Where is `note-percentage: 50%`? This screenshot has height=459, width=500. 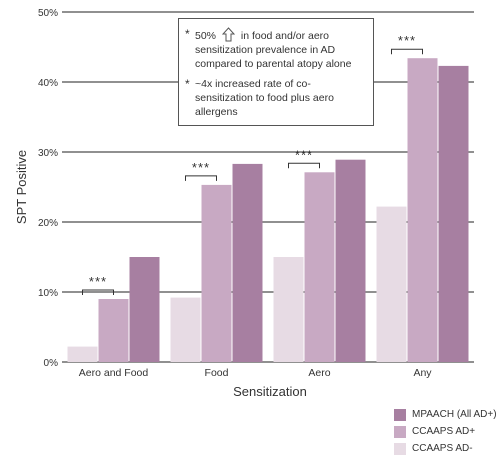
note-percentage: 50% is located at coordinates (206, 36).